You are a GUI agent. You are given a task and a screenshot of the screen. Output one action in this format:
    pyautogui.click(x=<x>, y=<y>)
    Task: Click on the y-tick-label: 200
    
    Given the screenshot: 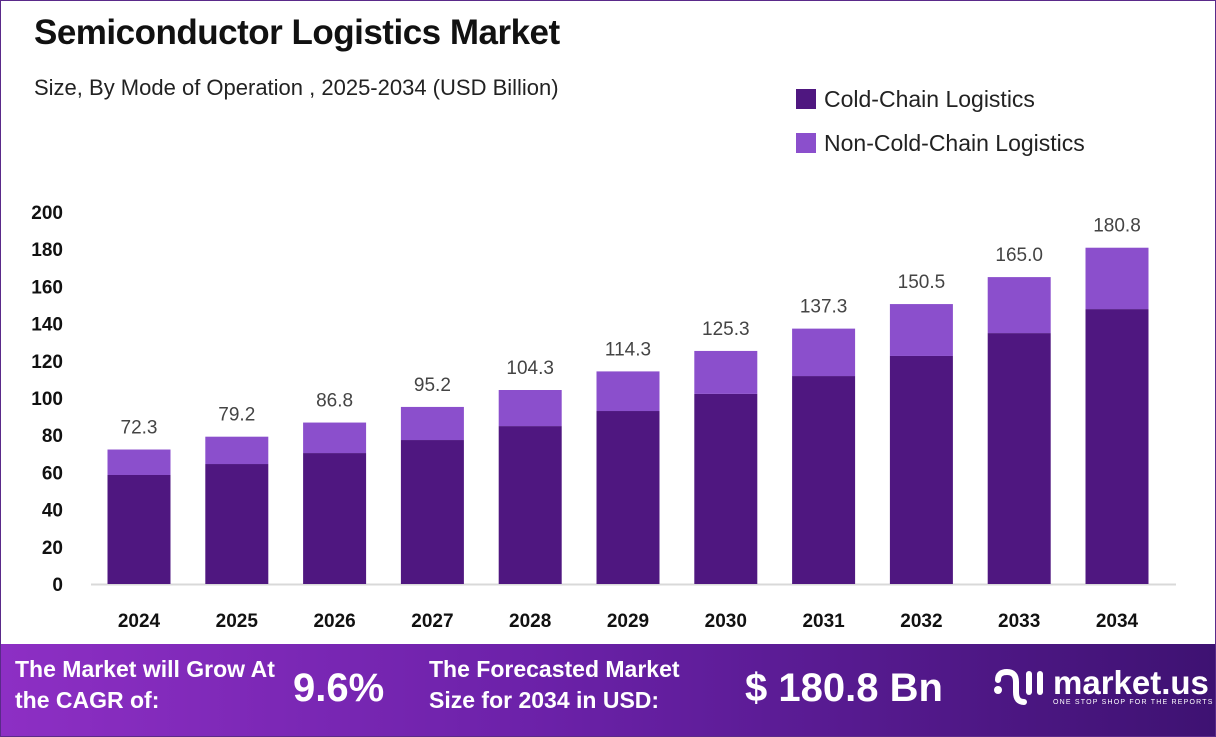 What is the action you would take?
    pyautogui.click(x=47, y=213)
    